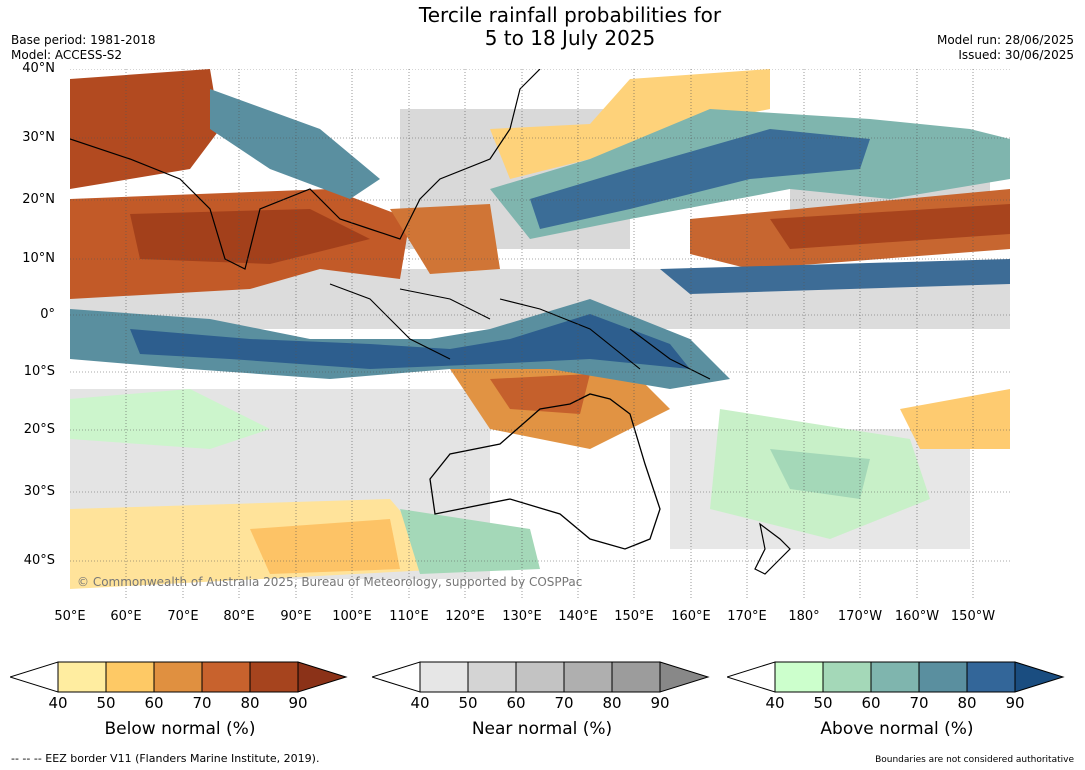  Describe the element at coordinates (126, 616) in the screenshot. I see `lon-label: 60°E` at that location.